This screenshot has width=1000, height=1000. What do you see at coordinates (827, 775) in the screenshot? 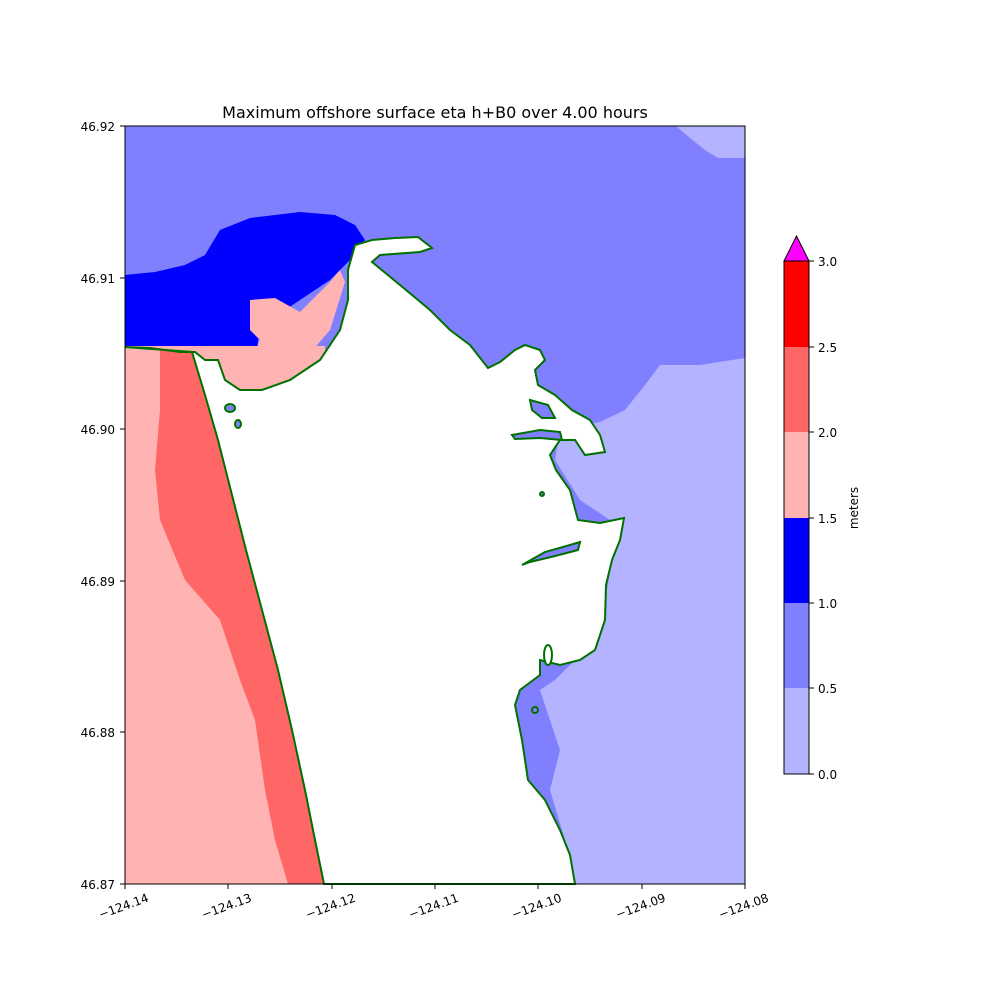
I see `colorbar-tick-label: 0.0` at bounding box center [827, 775].